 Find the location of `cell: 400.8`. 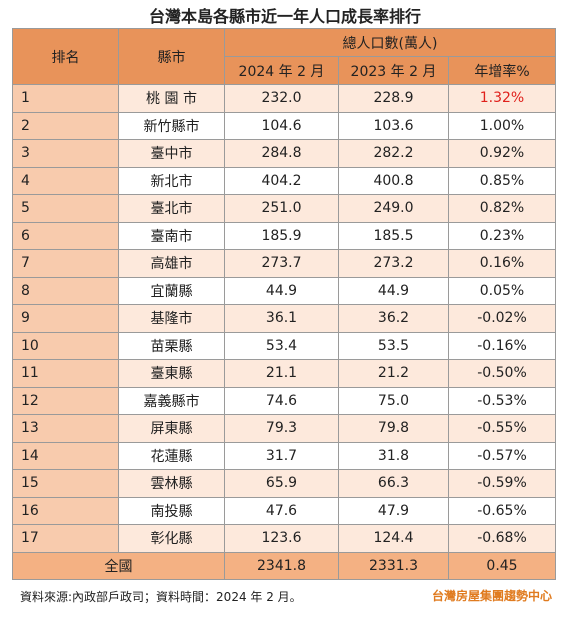

cell: 400.8 is located at coordinates (393, 180).